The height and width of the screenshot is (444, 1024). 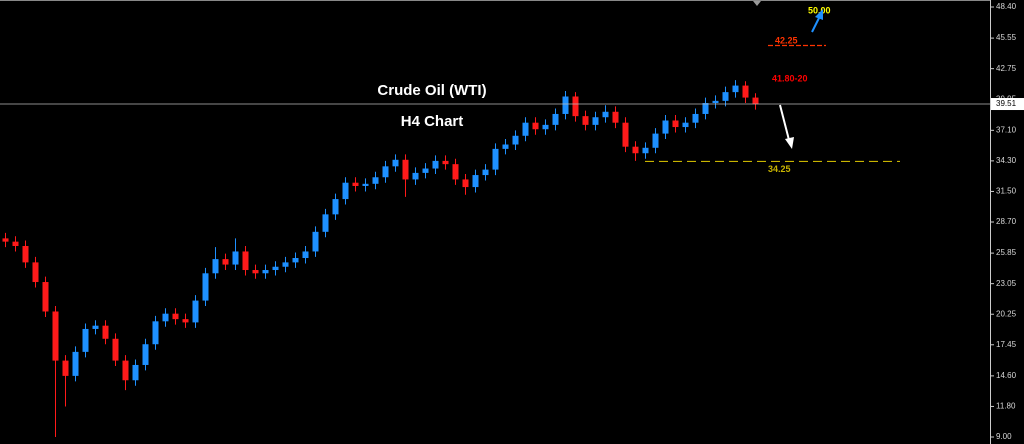 I want to click on target-label: 42.25, so click(x=786, y=40).